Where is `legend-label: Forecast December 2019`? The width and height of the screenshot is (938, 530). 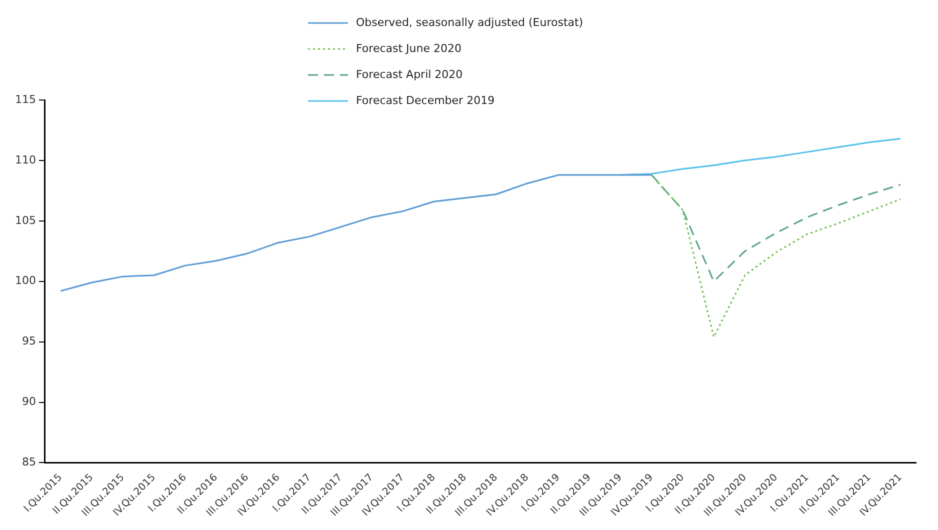
legend-label: Forecast December 2019 is located at coordinates (425, 100).